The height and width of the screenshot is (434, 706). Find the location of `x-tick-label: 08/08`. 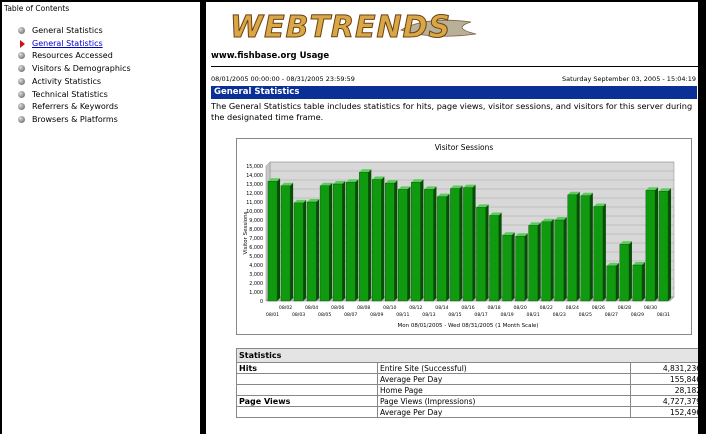

x-tick-label: 08/08 is located at coordinates (363, 308).